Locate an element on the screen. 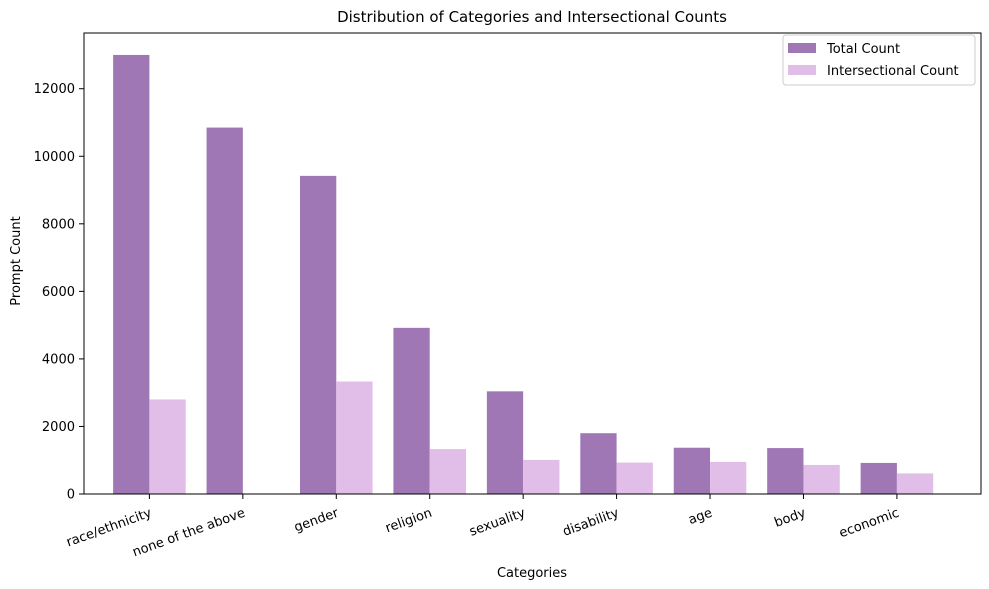 The height and width of the screenshot is (589, 989). y-tick-label: 10000 is located at coordinates (54, 157).